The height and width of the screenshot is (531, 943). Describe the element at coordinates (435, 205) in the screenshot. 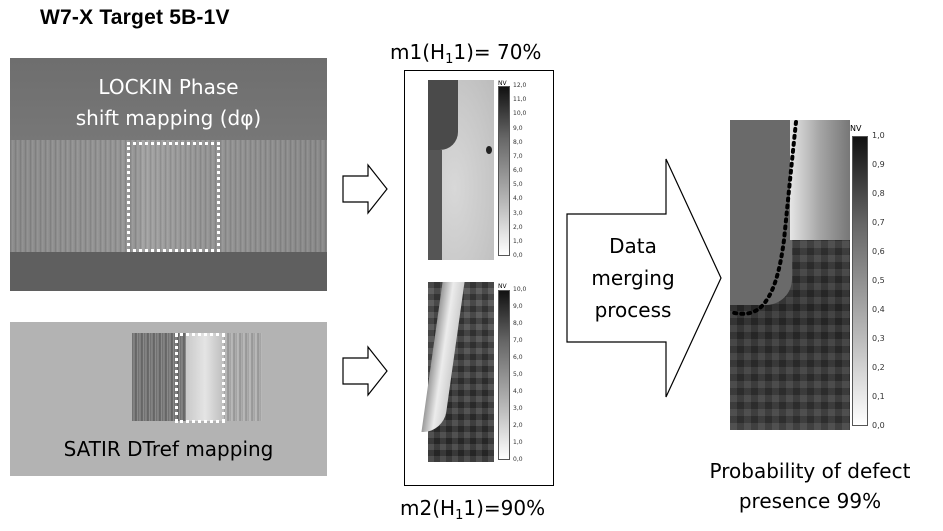

I see `mass-map-1-dark-edge` at that location.